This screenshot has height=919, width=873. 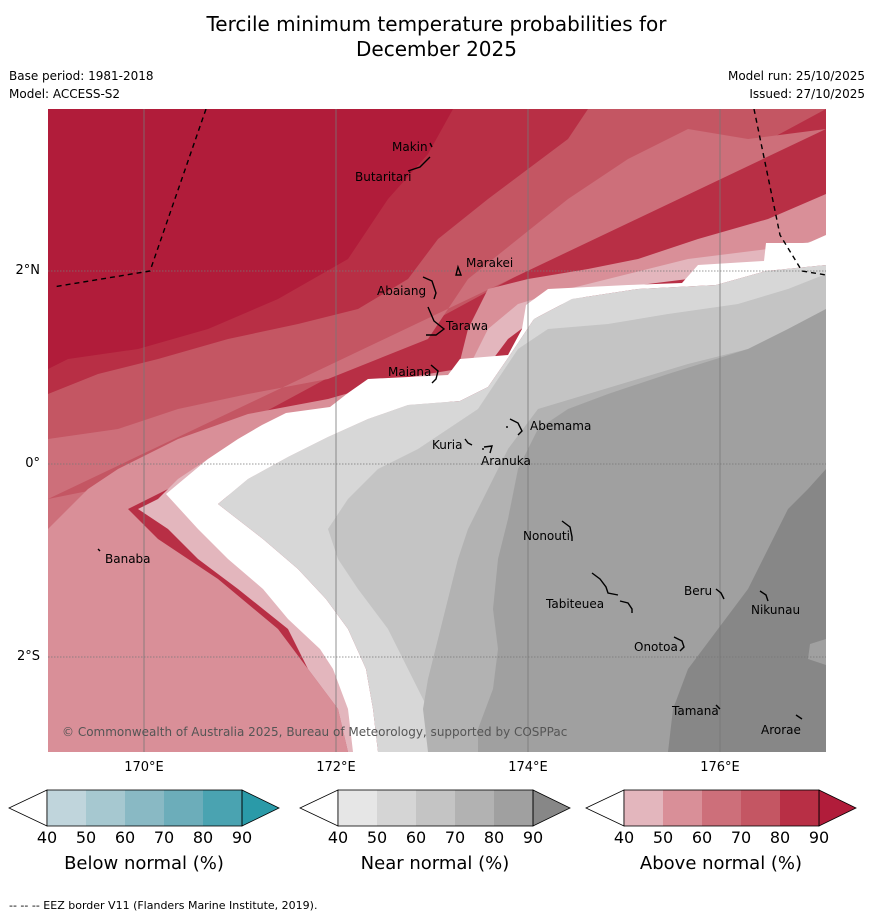 What do you see at coordinates (429, 288) in the screenshot?
I see `island-abaiang` at bounding box center [429, 288].